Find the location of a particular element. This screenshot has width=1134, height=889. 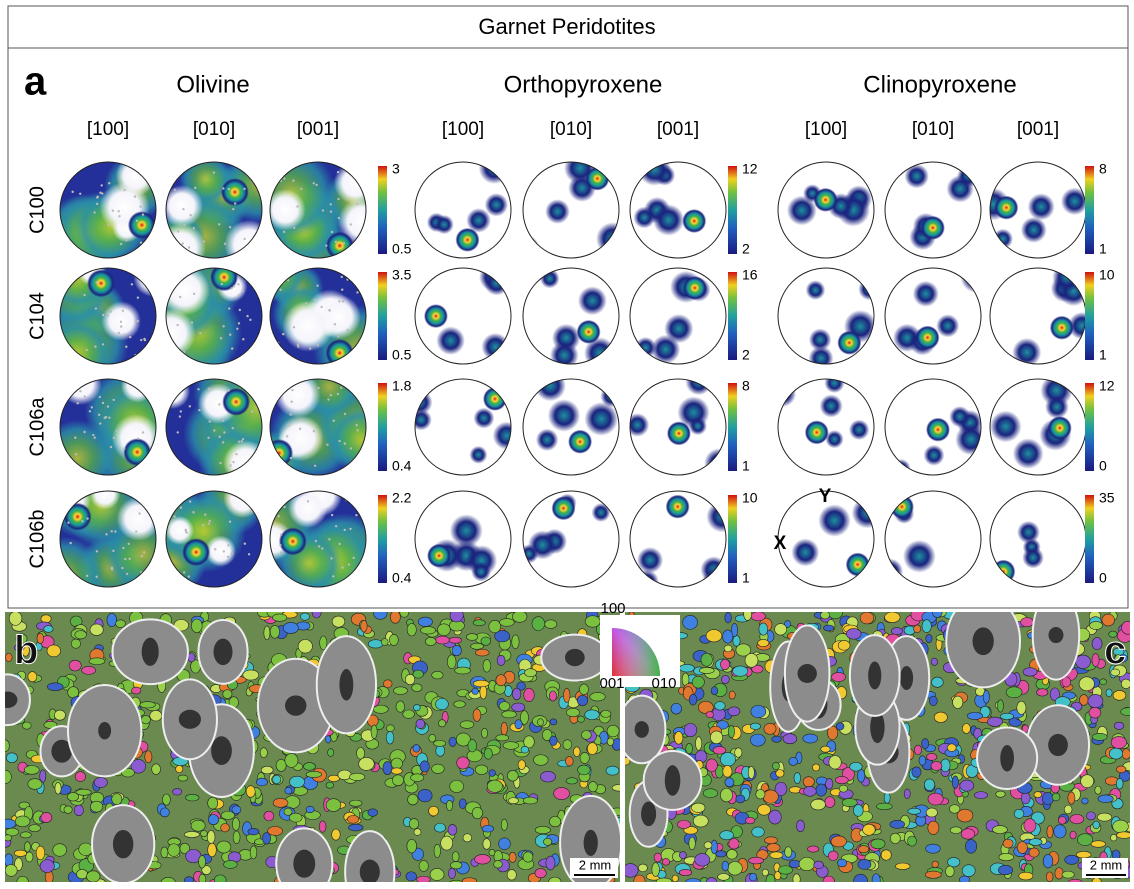

axis-label: [010] is located at coordinates (933, 129).